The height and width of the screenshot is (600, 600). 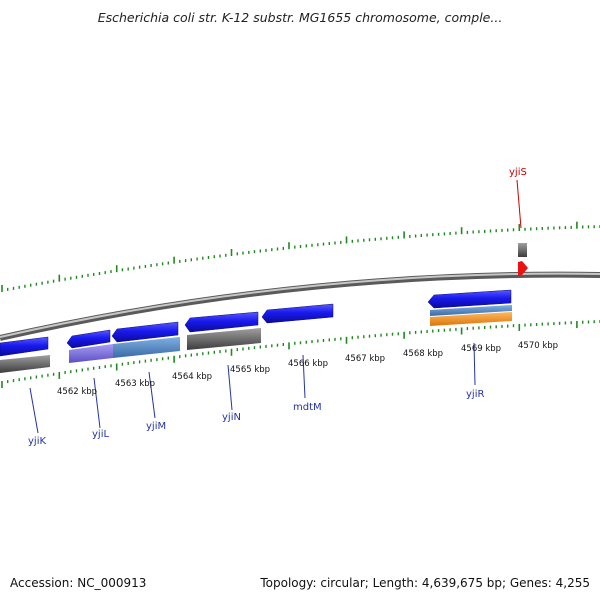 What do you see at coordinates (474, 364) in the screenshot?
I see `leader-yjiR` at bounding box center [474, 364].